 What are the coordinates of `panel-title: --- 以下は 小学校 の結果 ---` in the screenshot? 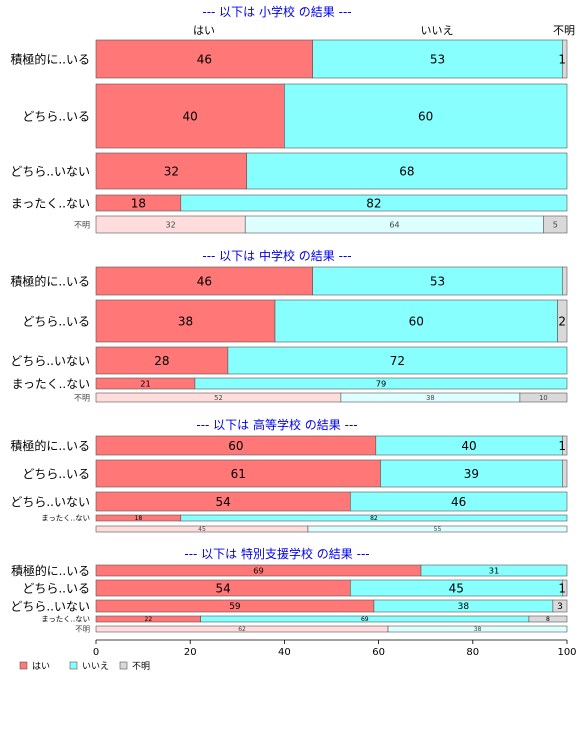 It's located at (276, 11).